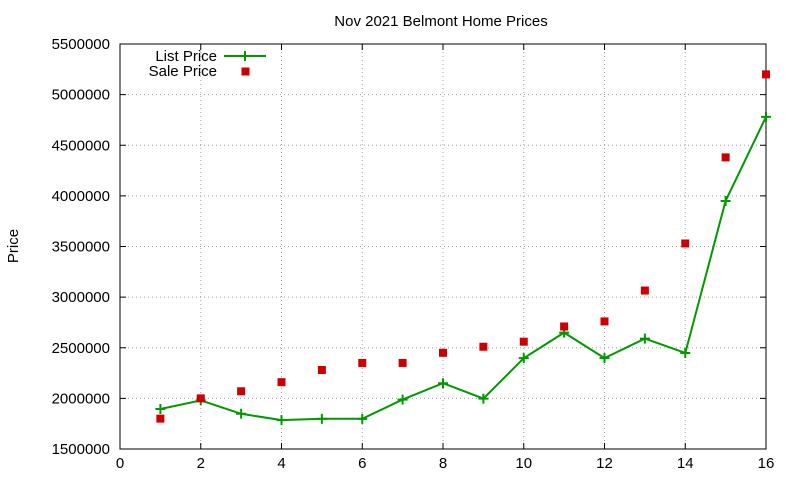 The width and height of the screenshot is (800, 480). I want to click on legend-marker-list-price, so click(245, 56).